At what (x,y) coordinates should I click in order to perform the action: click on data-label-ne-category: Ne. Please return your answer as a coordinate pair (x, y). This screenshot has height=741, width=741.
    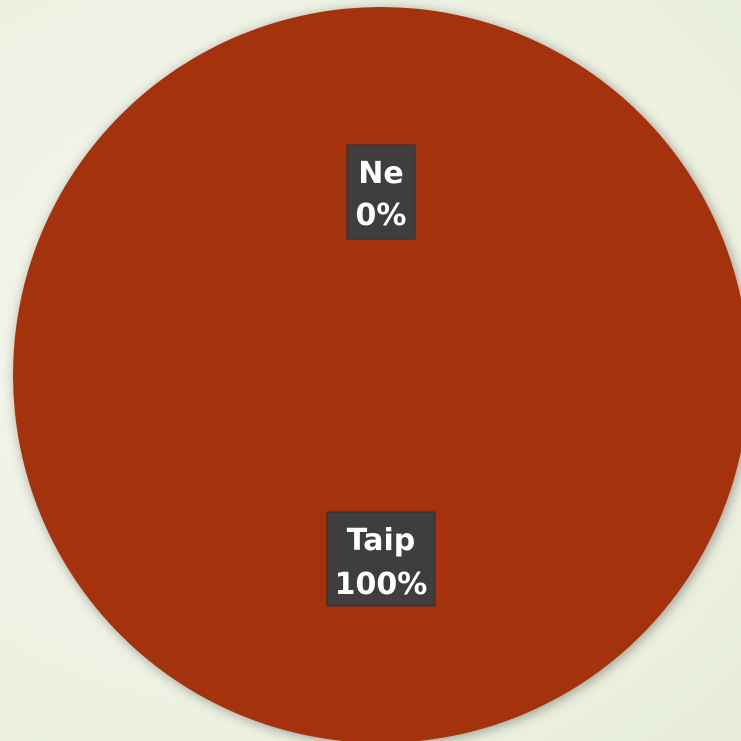
    Looking at the image, I should click on (380, 173).